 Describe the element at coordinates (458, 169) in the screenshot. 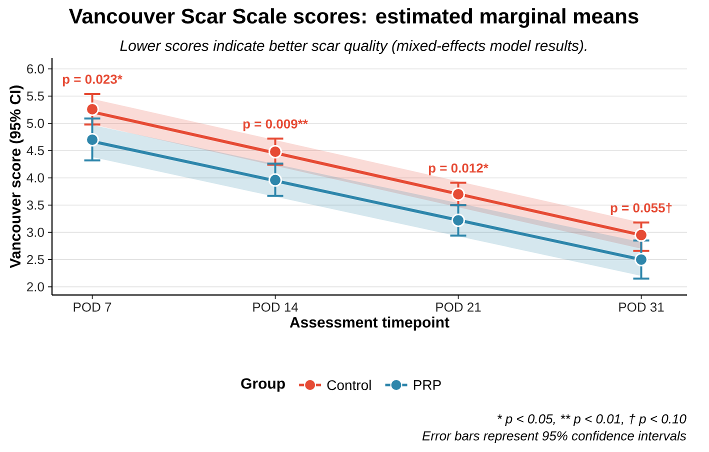

I see `annotation: p = 0.012*` at that location.